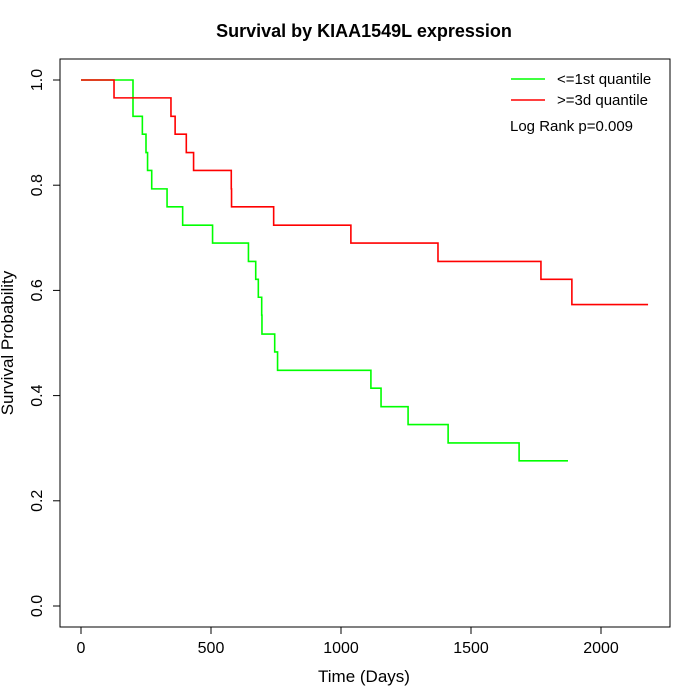 The width and height of the screenshot is (700, 700). I want to click on y-tick-label: 0.6, so click(37, 290).